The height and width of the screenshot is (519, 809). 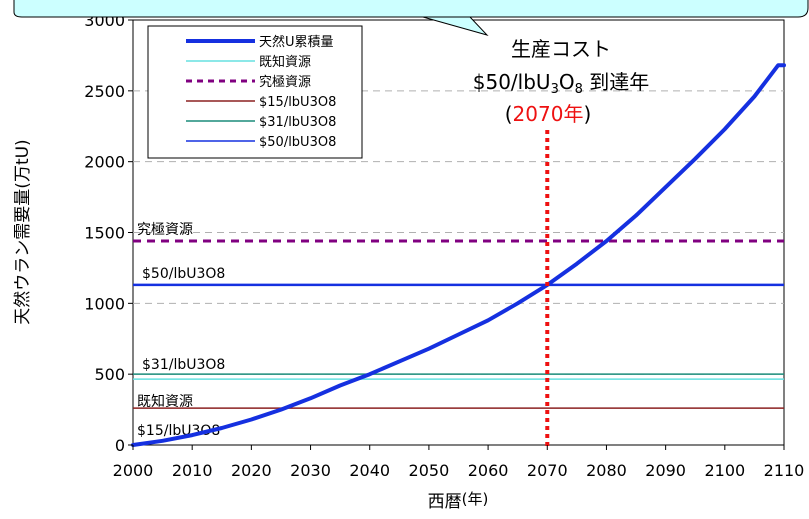 I want to click on x-tick-label-3: 2030, so click(x=310, y=470).